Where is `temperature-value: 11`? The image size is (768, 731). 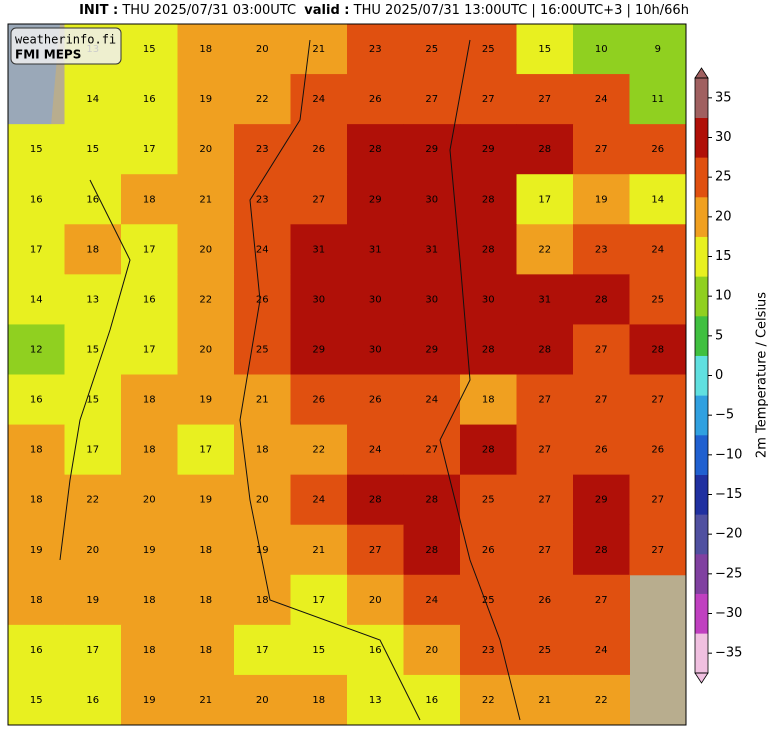 temperature-value: 11 is located at coordinates (657, 99).